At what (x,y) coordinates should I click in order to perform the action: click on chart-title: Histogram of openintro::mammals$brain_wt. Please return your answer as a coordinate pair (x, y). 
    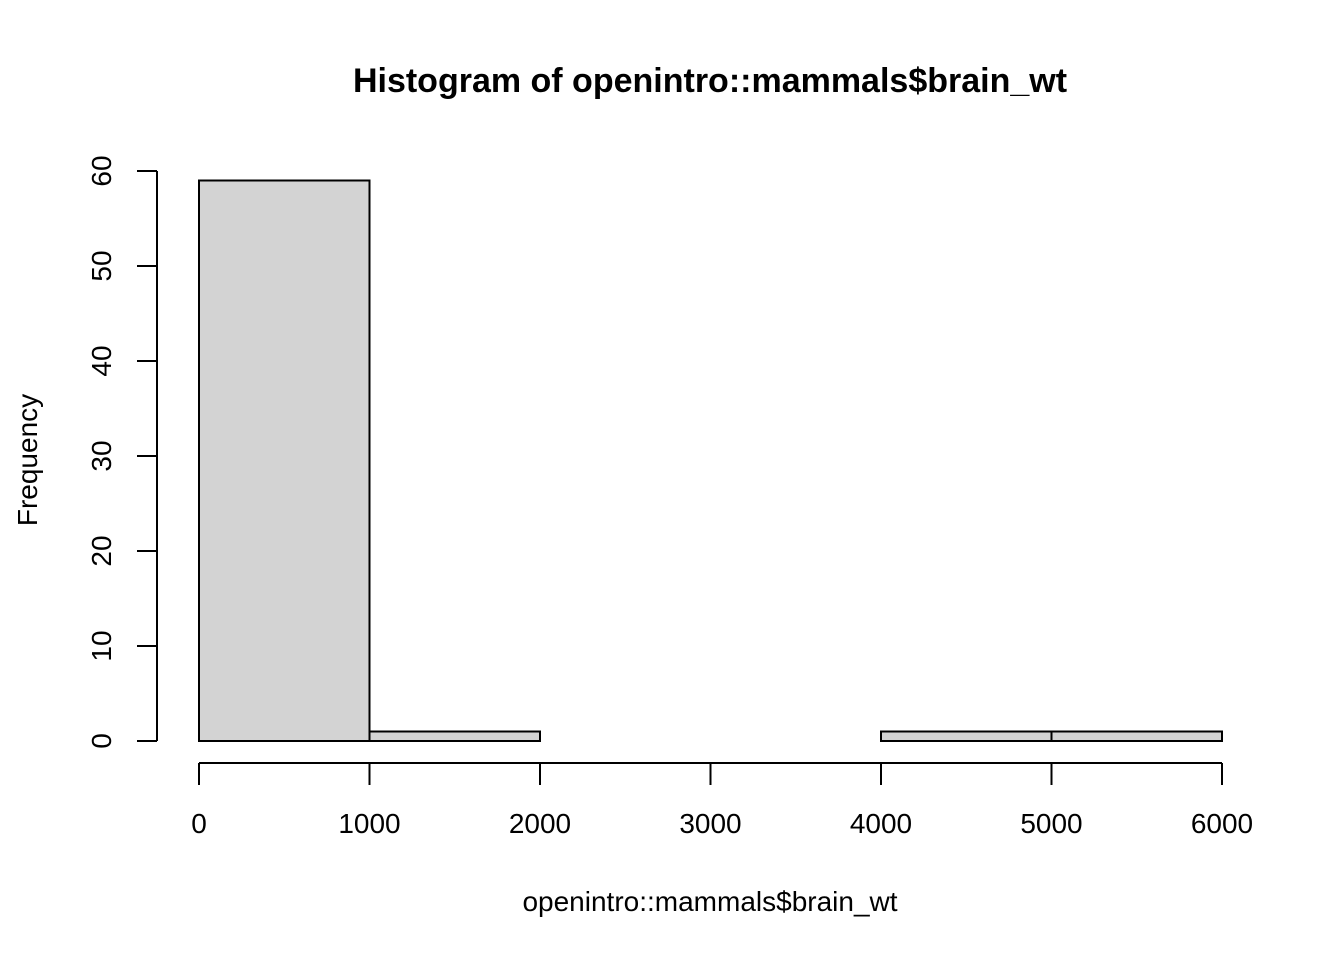
    Looking at the image, I should click on (710, 81).